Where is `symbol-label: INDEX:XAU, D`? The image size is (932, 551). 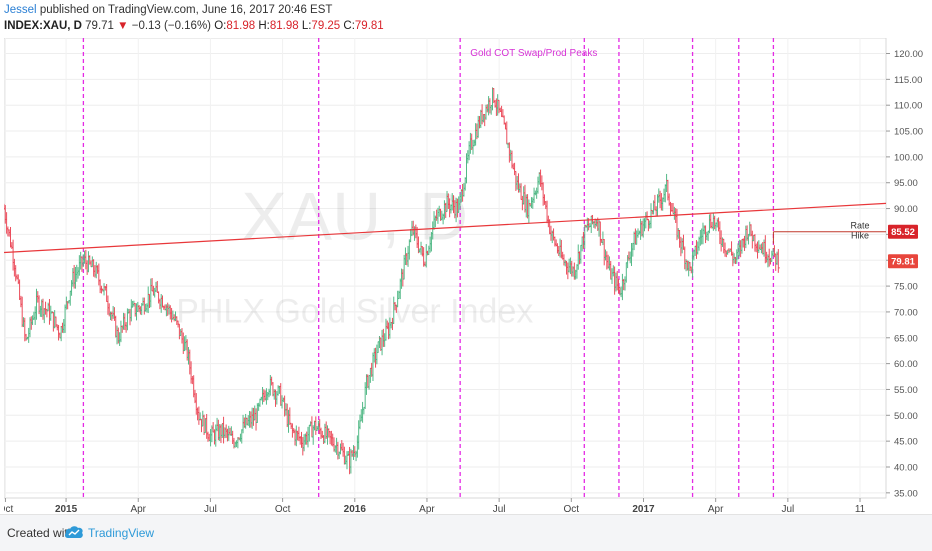
symbol-label: INDEX:XAU, D is located at coordinates (43, 26).